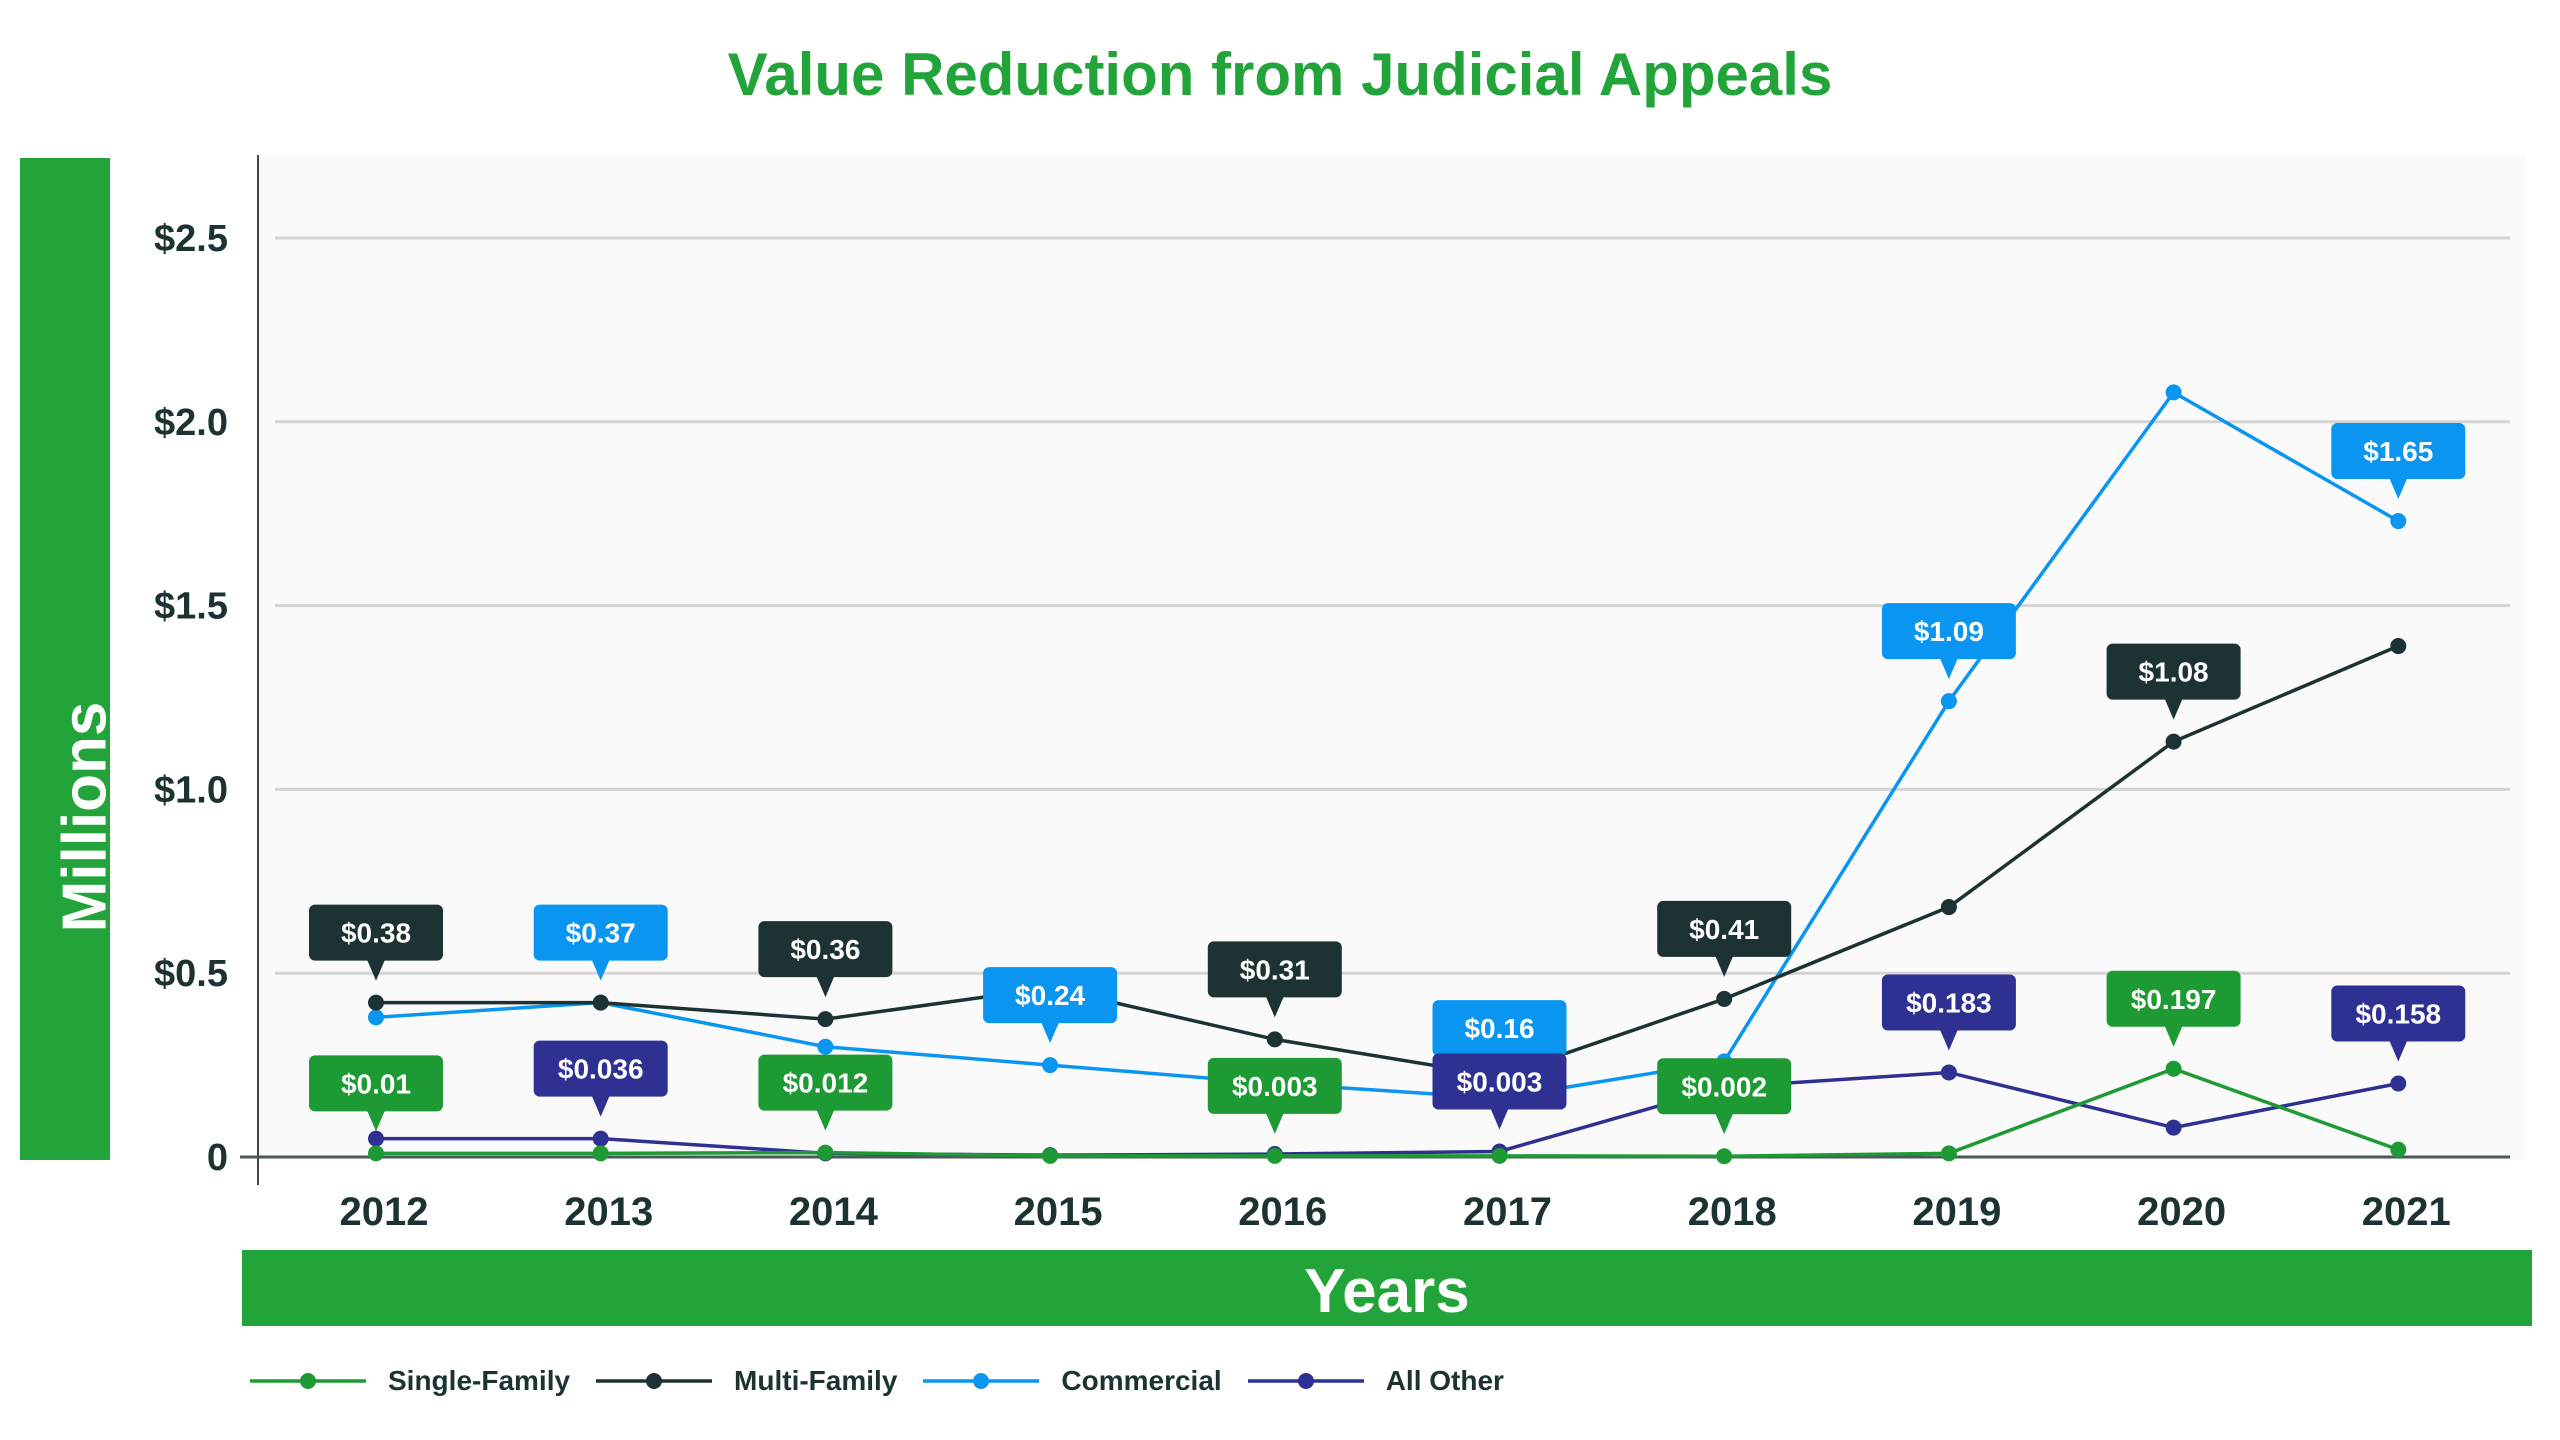 This screenshot has width=2560, height=1440. I want to click on data-label-text: $0.38, so click(376, 933).